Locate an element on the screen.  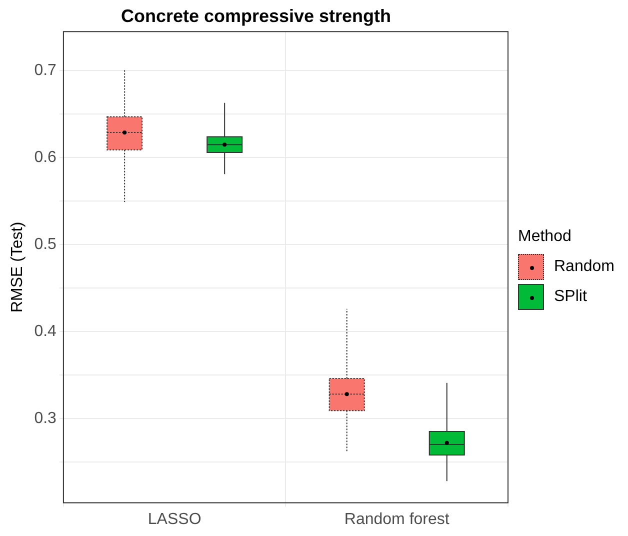
y-tick-label: 0.6 is located at coordinates (45, 157).